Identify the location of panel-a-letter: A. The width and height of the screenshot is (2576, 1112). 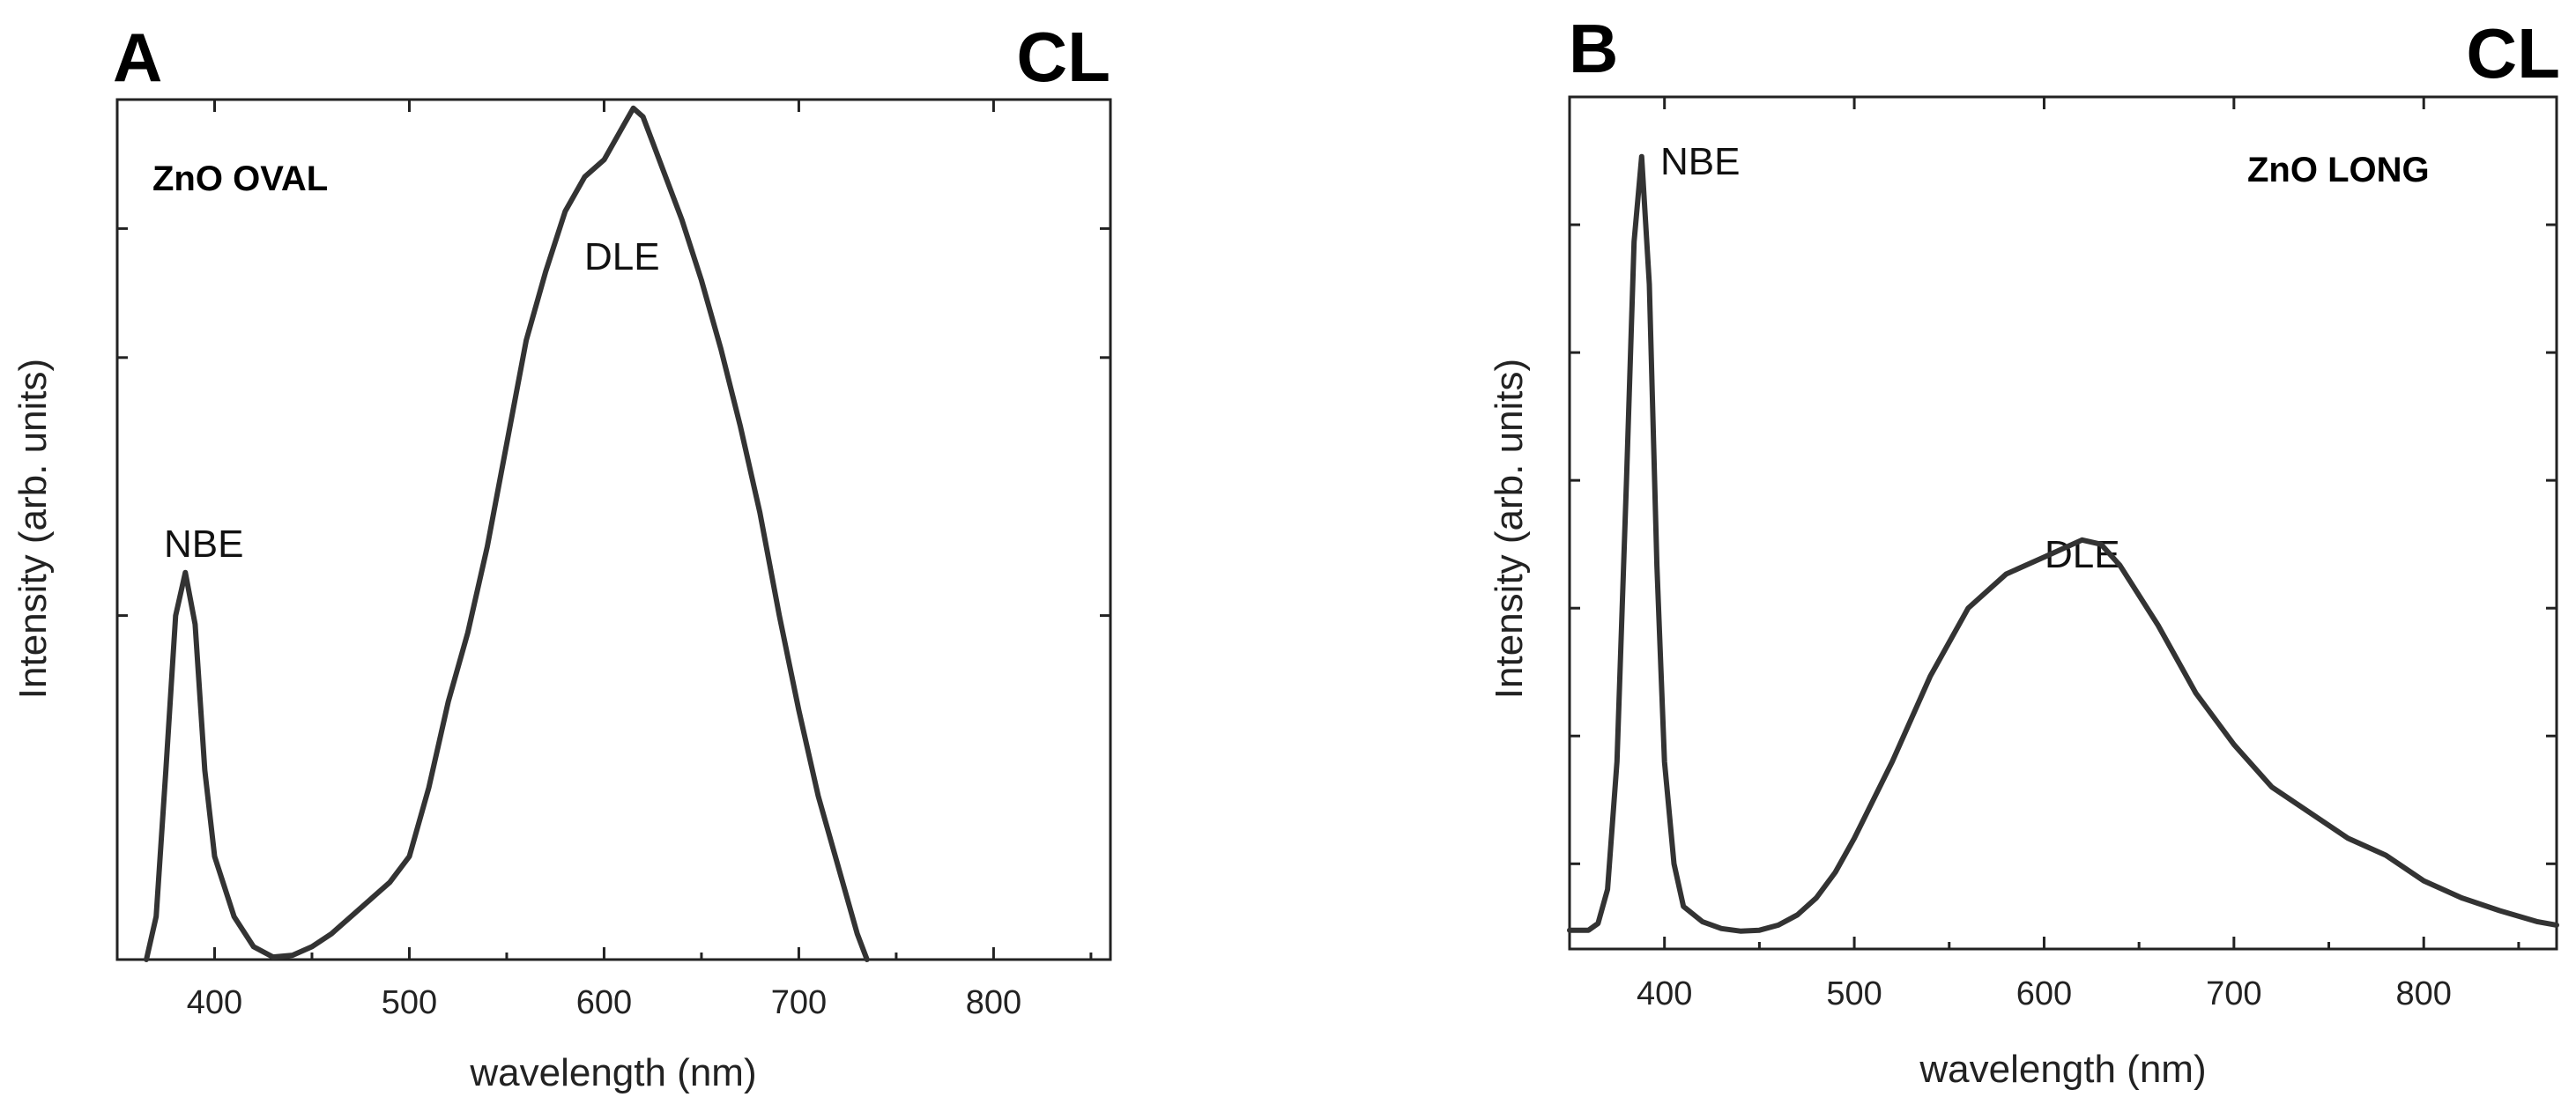
(137, 58).